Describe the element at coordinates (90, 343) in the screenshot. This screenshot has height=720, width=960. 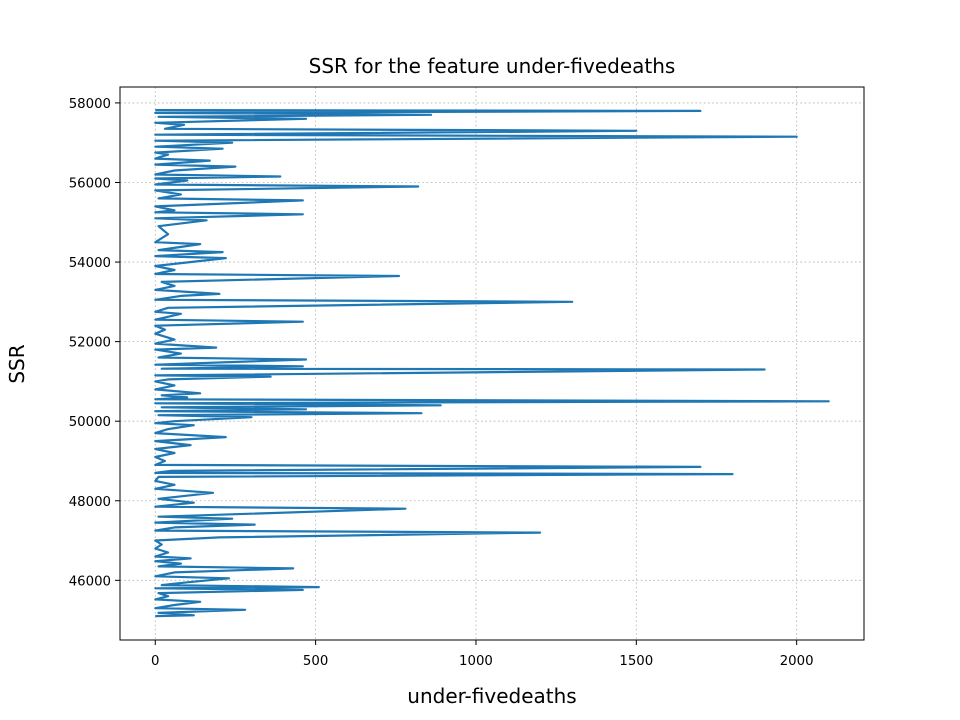
I see `y-tick-label: 52000` at that location.